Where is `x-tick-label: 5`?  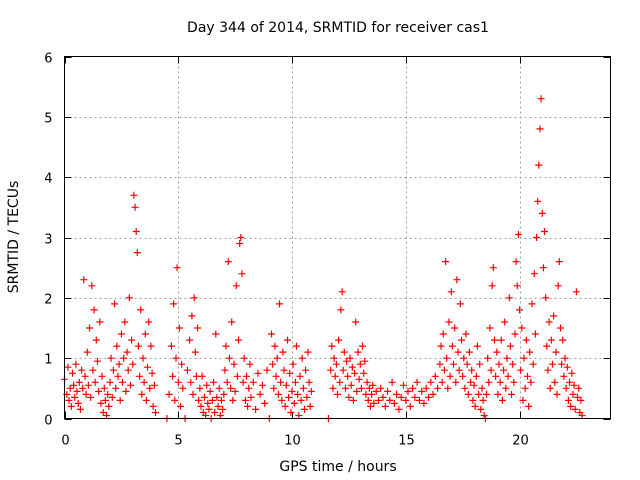
x-tick-label: 5 is located at coordinates (178, 441).